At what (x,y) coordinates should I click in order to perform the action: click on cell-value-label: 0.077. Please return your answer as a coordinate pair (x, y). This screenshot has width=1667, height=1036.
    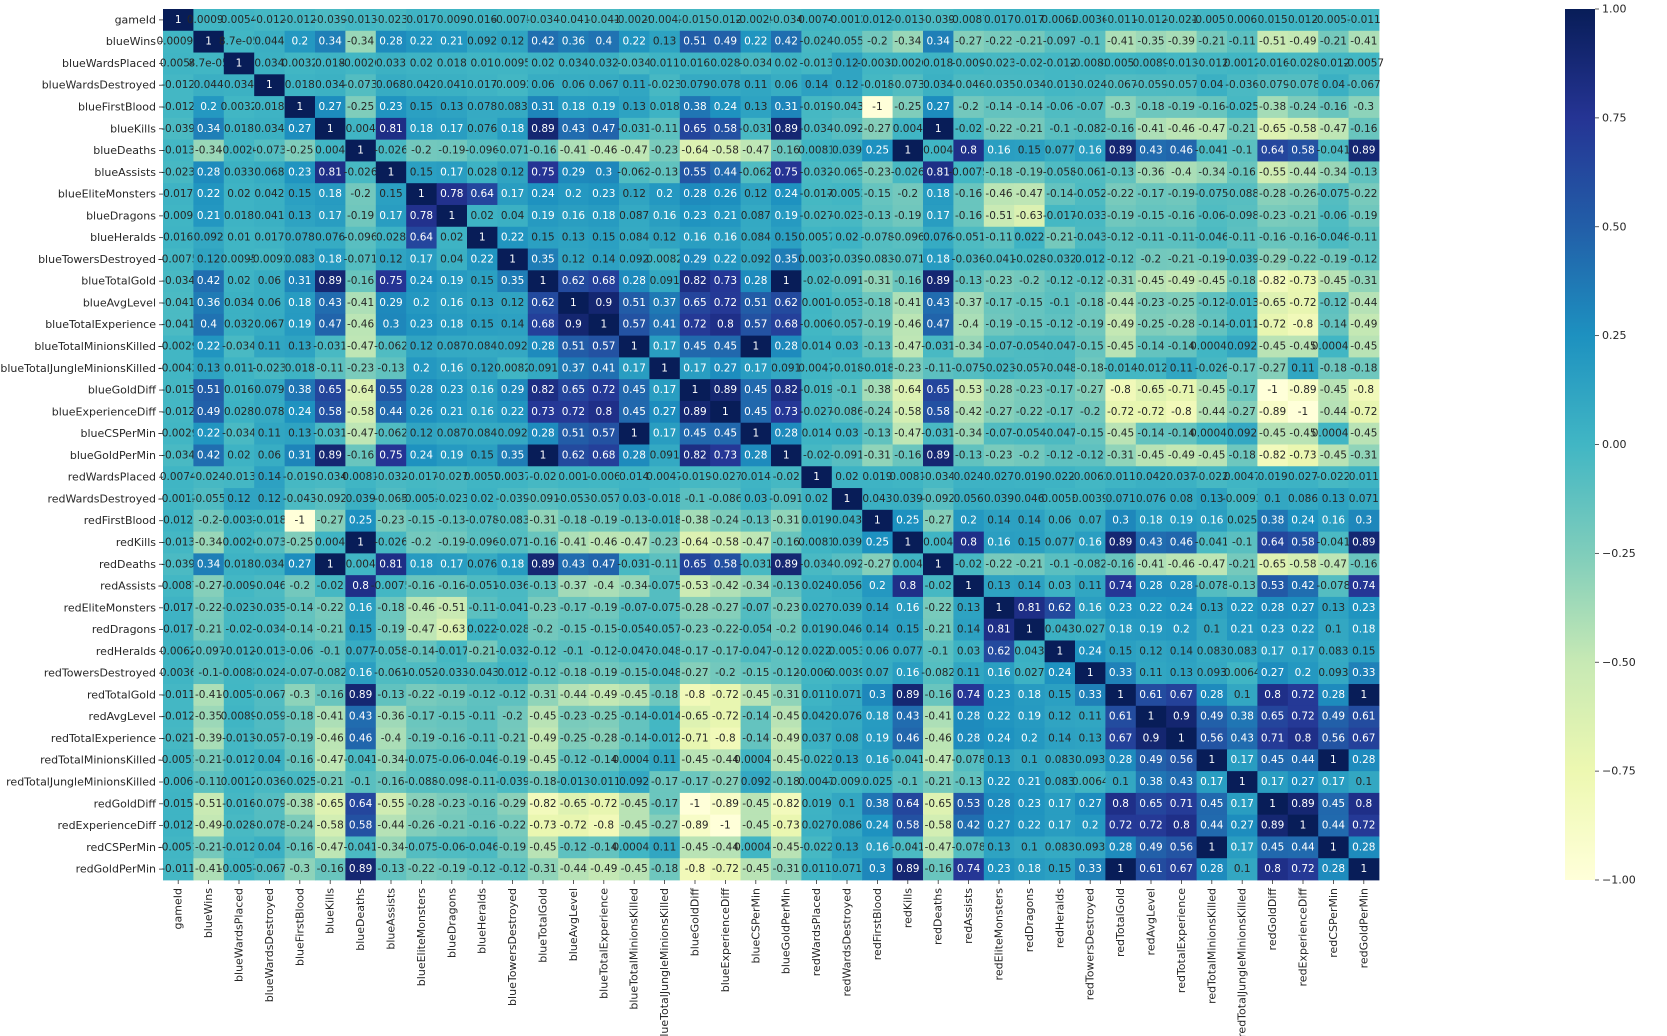
    Looking at the image, I should click on (1060, 151).